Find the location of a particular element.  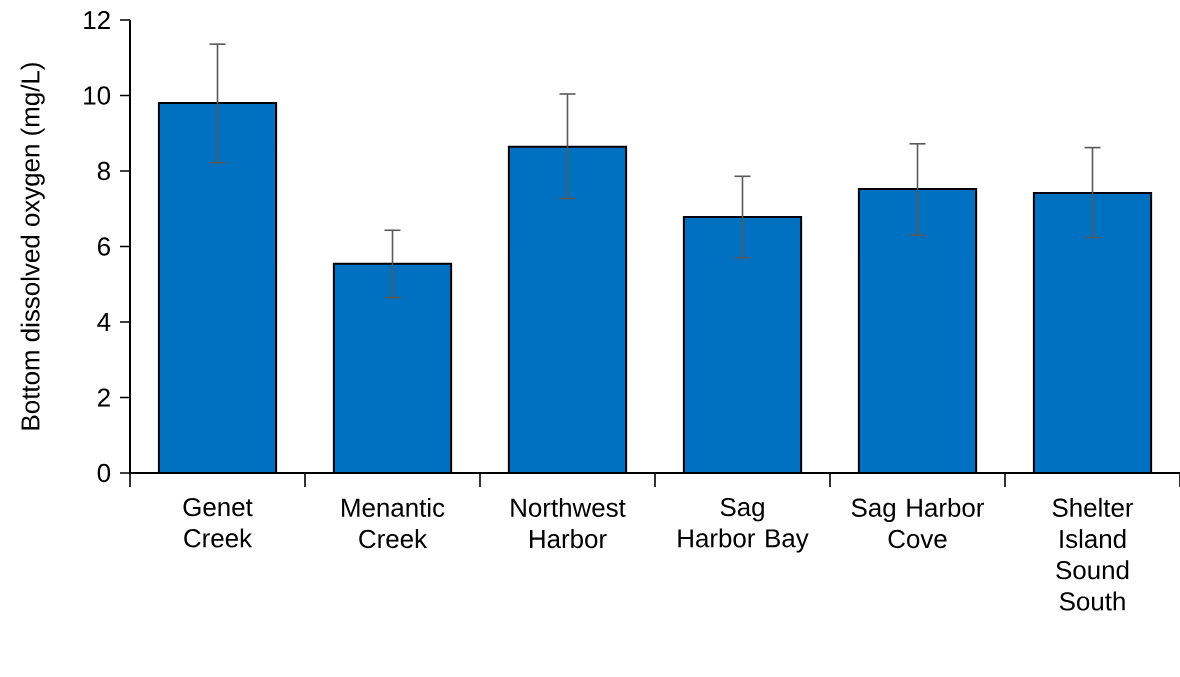

y-axis-title: Bottom dissolved oxygen (mg/L) is located at coordinates (32, 246).